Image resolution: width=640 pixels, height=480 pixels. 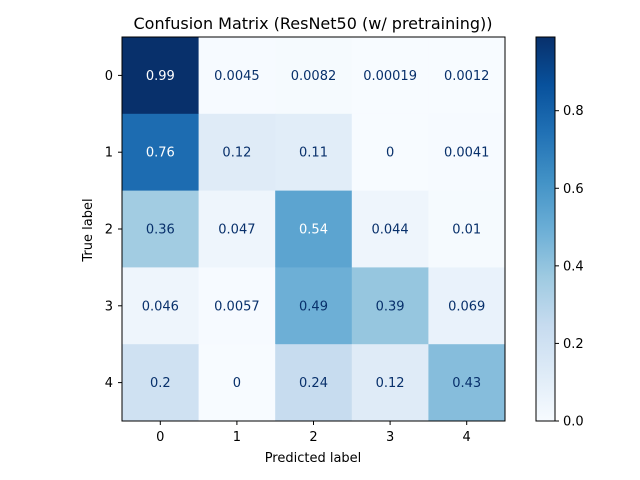 I want to click on cell-label-4-2: 0.24, so click(x=313, y=383).